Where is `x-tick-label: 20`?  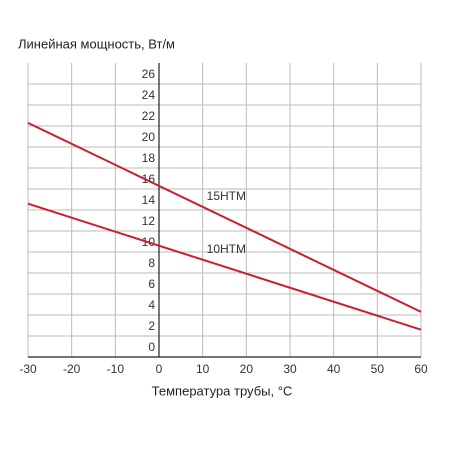 x-tick-label: 20 is located at coordinates (247, 369).